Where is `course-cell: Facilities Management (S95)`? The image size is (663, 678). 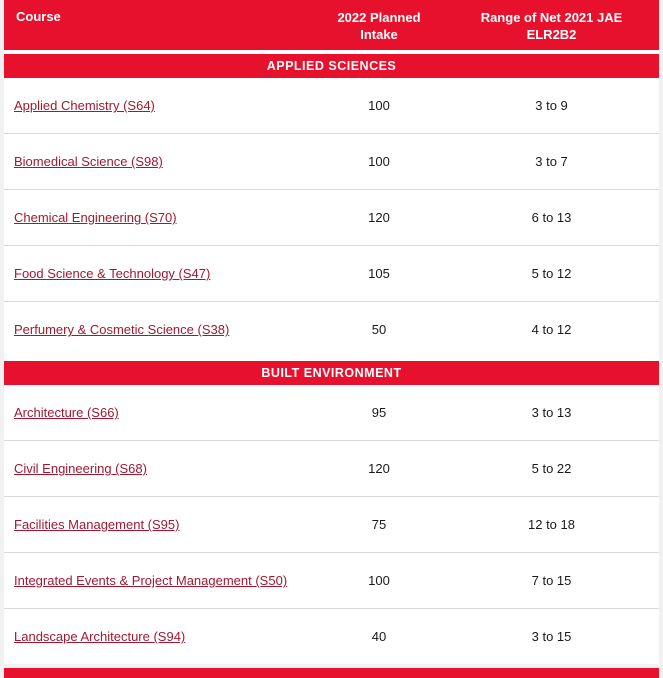
course-cell: Facilities Management (S95) is located at coordinates (159, 524).